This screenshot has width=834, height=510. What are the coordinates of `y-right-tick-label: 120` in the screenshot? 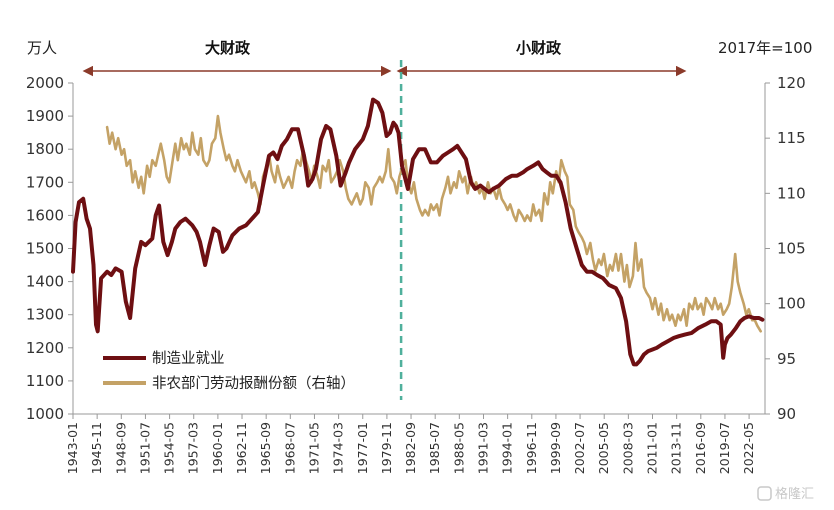 It's located at (791, 83).